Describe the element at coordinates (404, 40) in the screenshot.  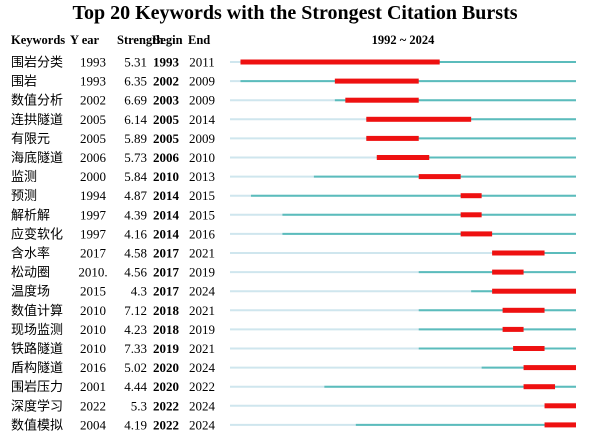
I see `header-range: 1992 ~ 2024` at that location.